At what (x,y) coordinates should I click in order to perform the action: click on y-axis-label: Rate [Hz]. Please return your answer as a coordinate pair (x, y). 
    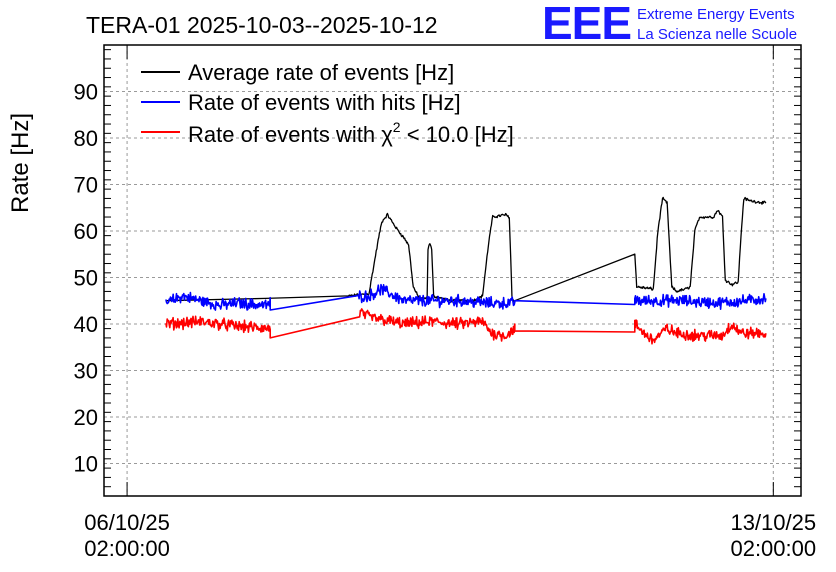
    Looking at the image, I should click on (20, 163).